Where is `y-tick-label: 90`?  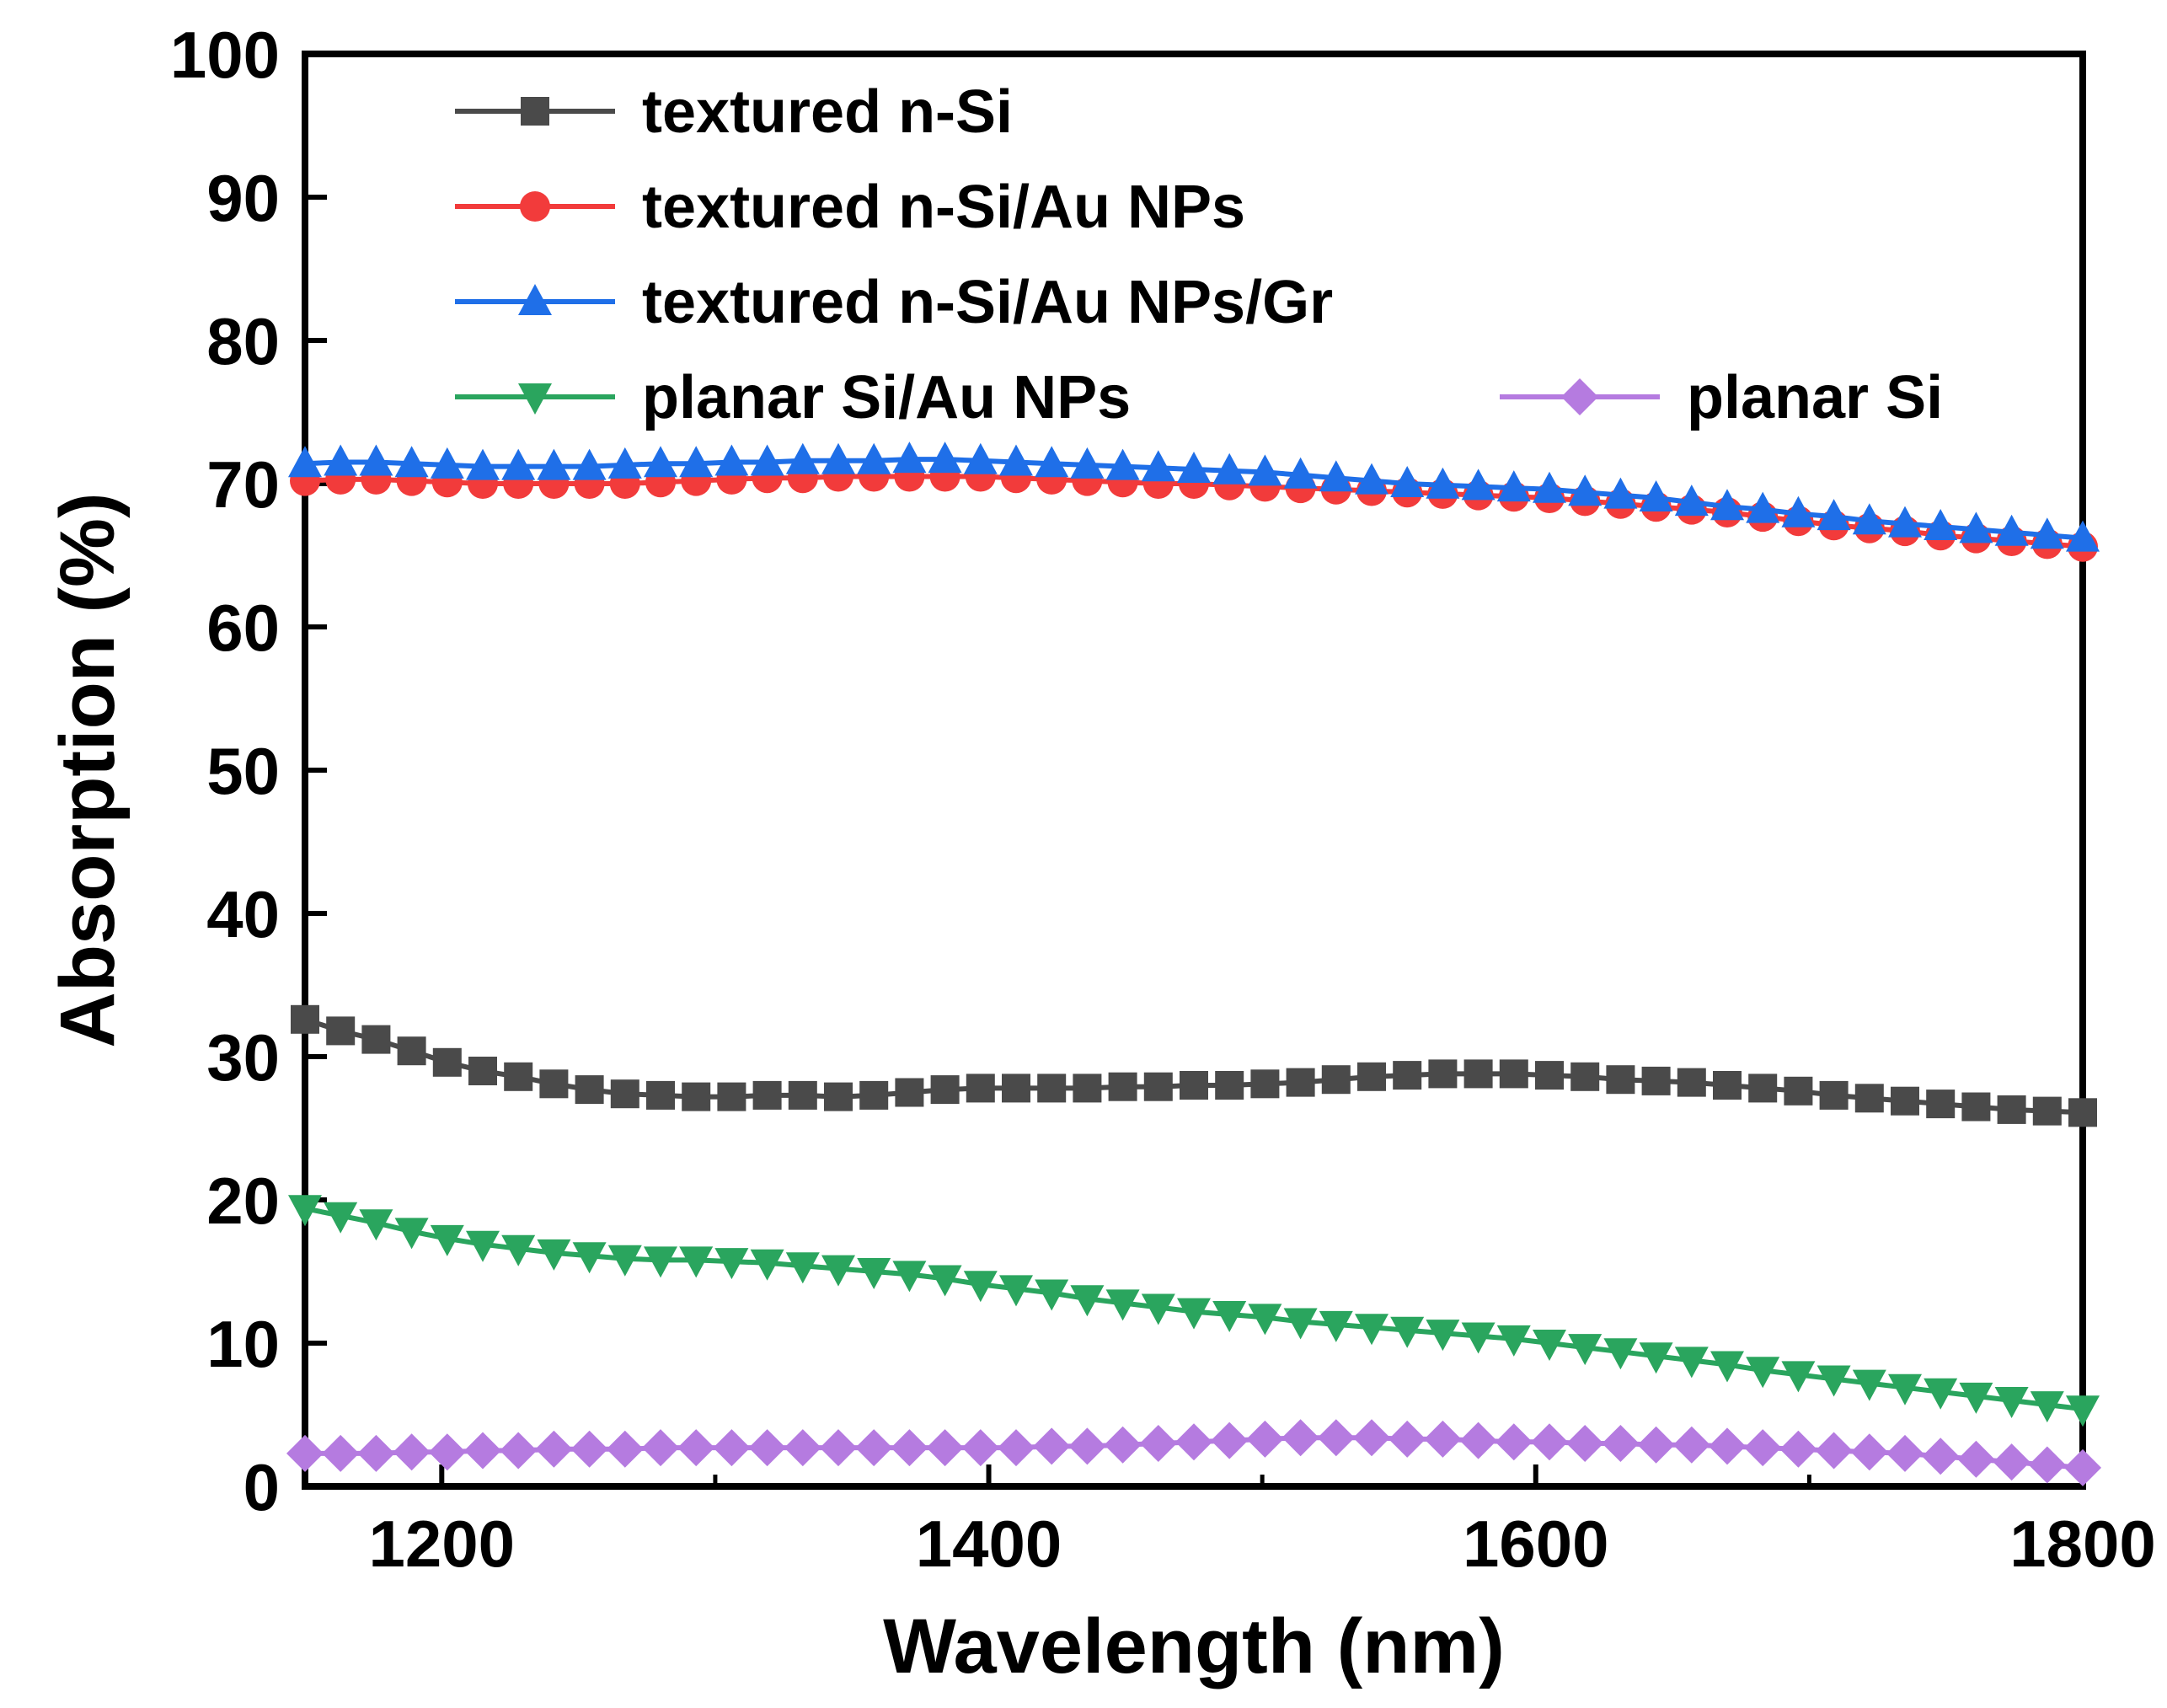 y-tick-label: 90 is located at coordinates (243, 198).